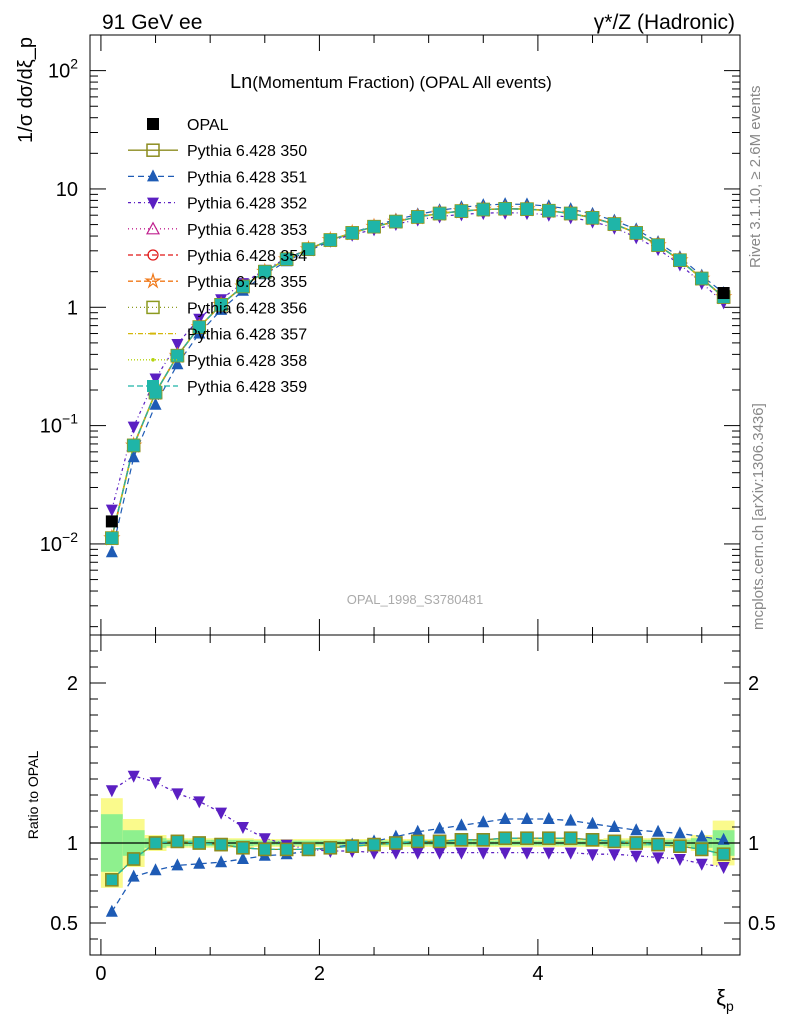  Describe the element at coordinates (247, 308) in the screenshot. I see `legend-label: Pythia 6.428 356` at that location.